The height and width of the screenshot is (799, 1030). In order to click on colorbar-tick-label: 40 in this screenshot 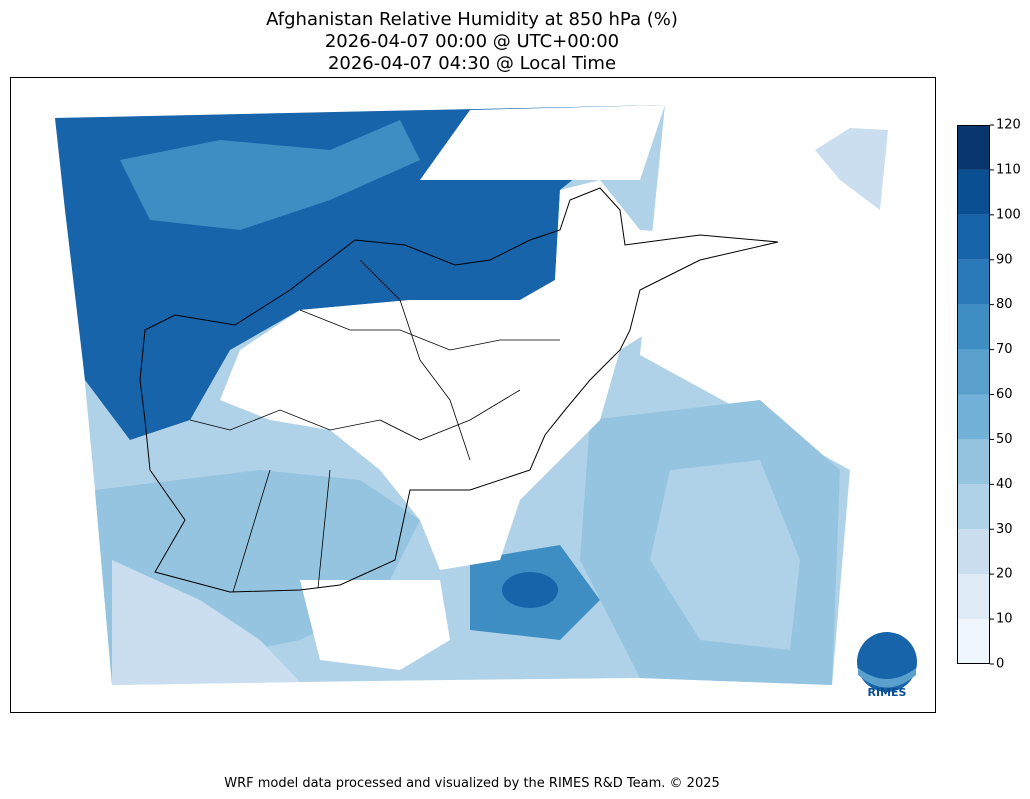, I will do `click(1004, 484)`.